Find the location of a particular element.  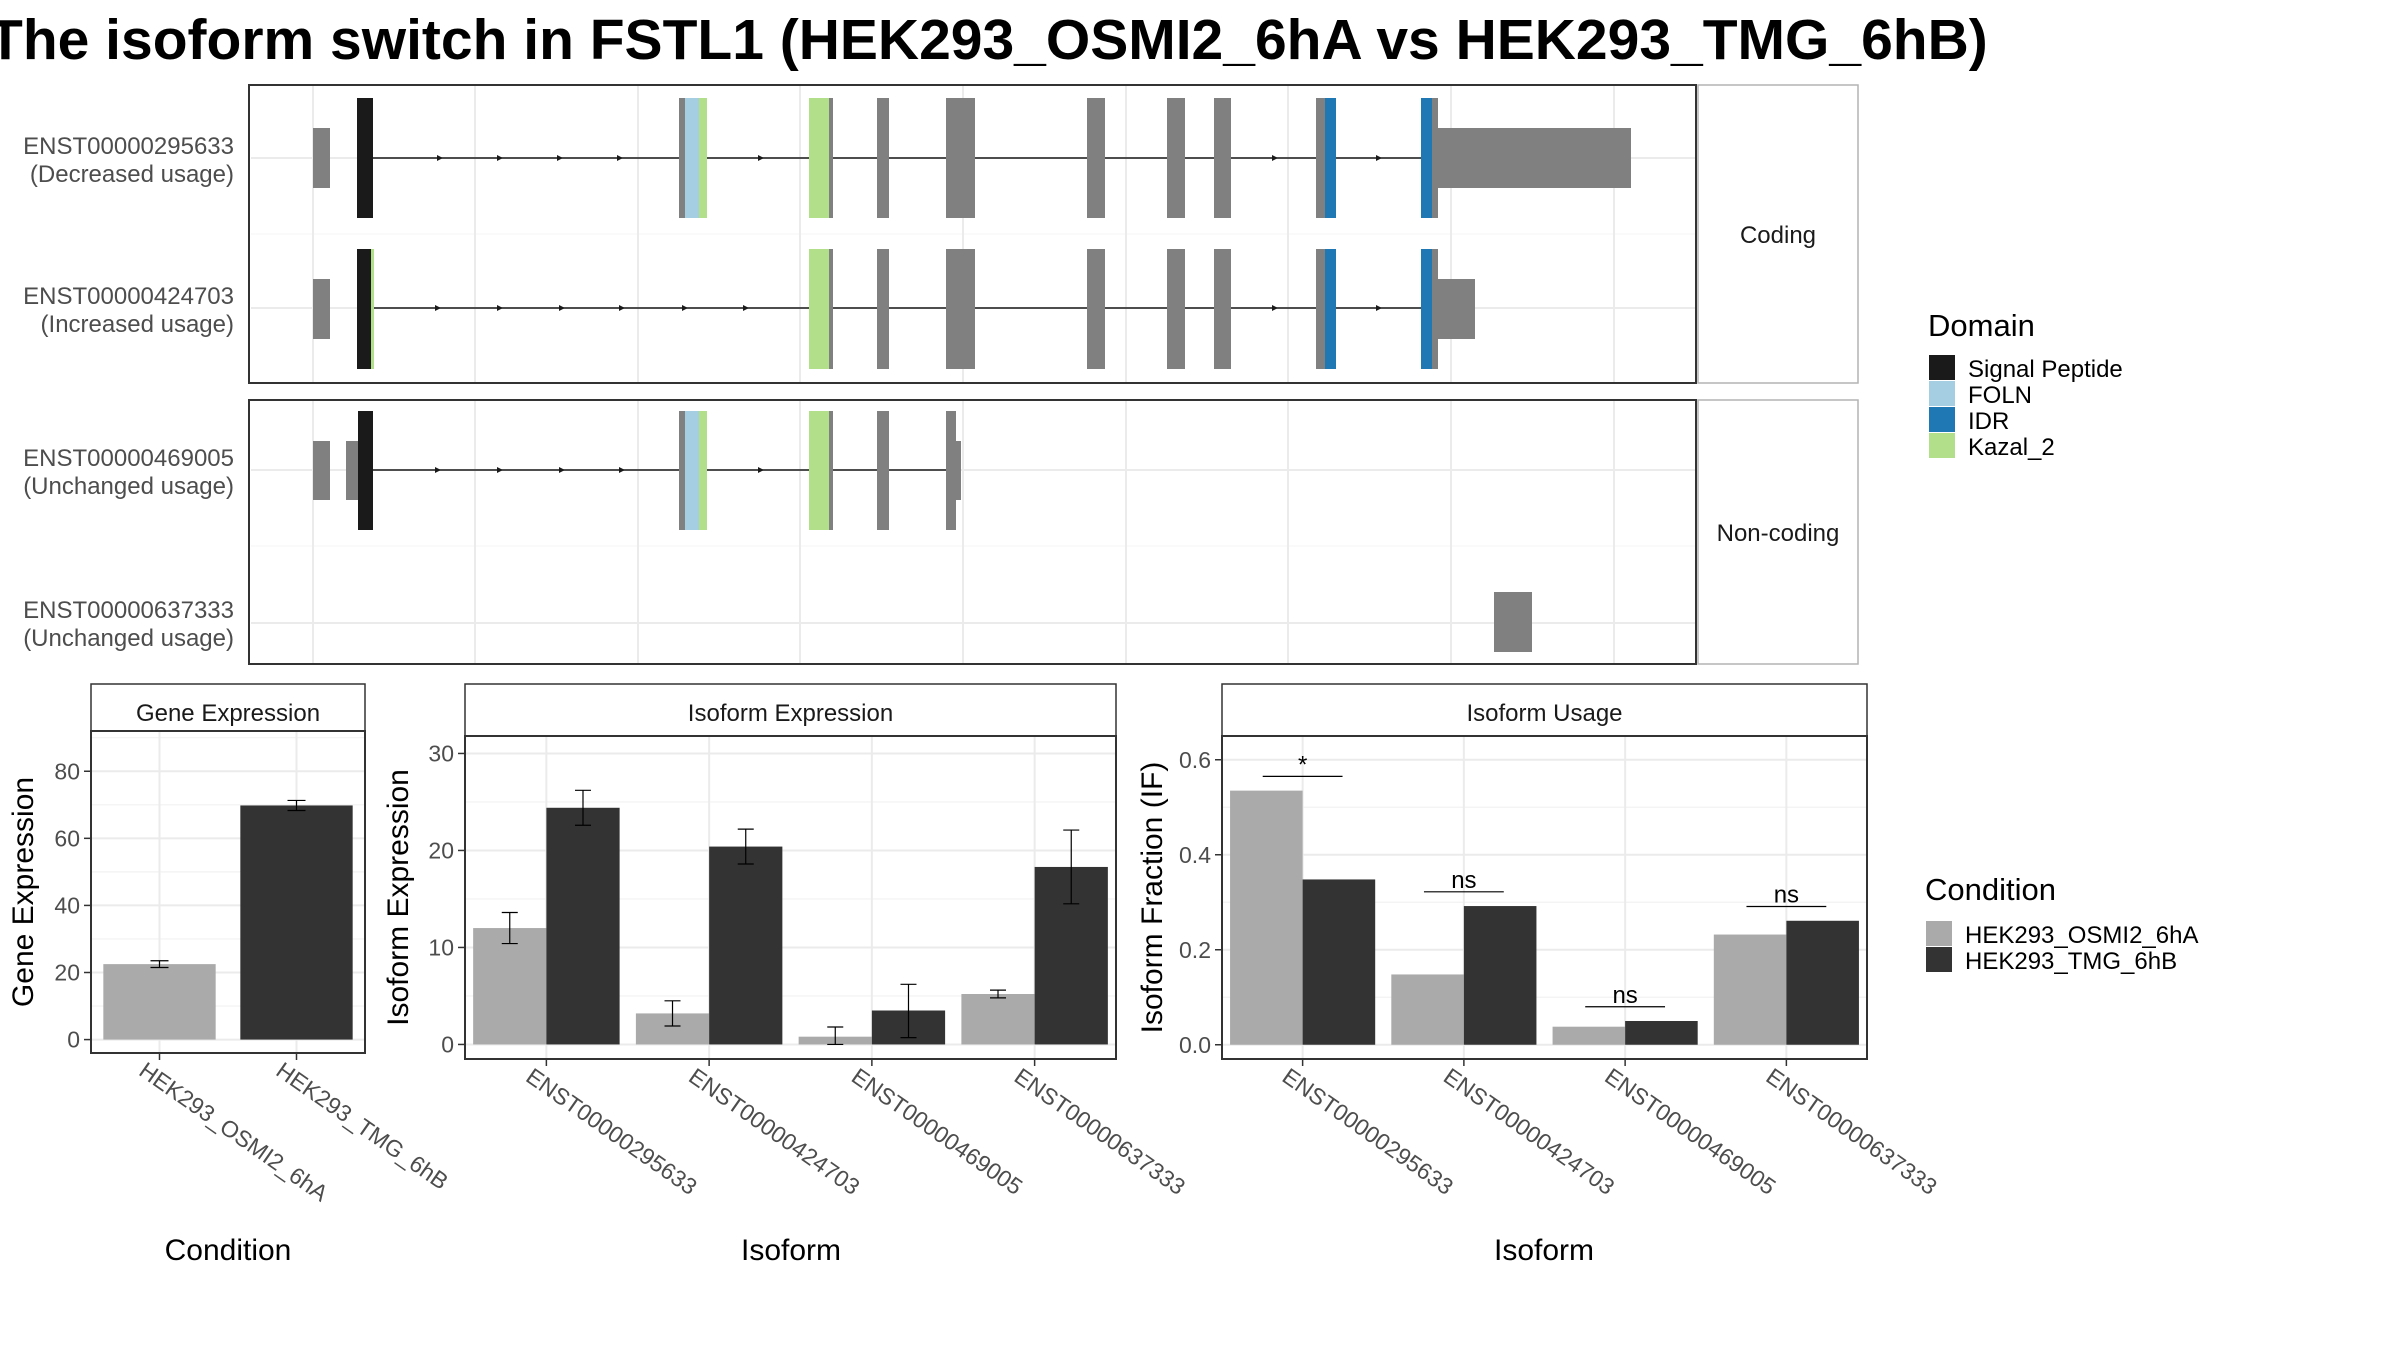

svg-text: HEK293_OSMI2_6hA is located at coordinates (2081, 935).